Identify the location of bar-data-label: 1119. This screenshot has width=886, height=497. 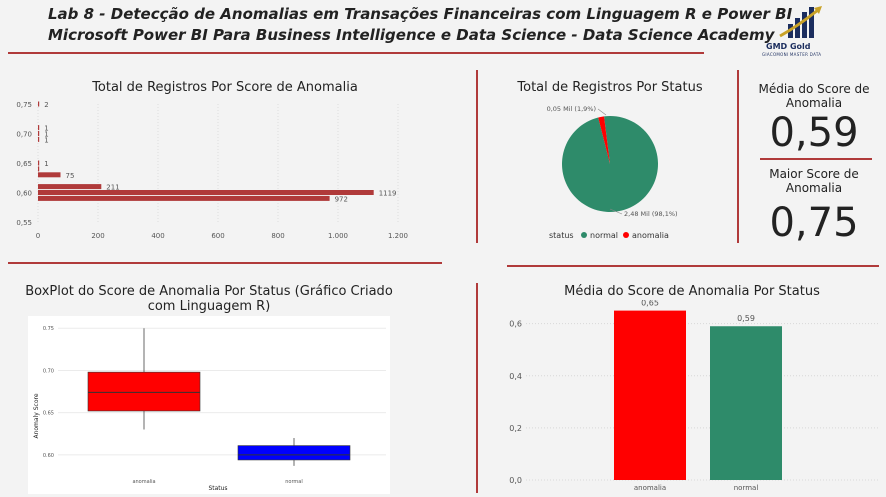
(388, 194).